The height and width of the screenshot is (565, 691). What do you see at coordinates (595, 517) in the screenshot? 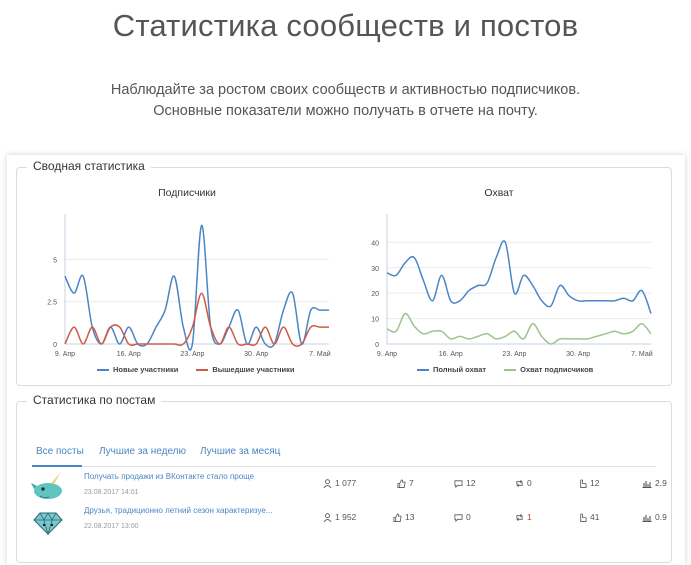
I see `clicks-value: 41` at bounding box center [595, 517].